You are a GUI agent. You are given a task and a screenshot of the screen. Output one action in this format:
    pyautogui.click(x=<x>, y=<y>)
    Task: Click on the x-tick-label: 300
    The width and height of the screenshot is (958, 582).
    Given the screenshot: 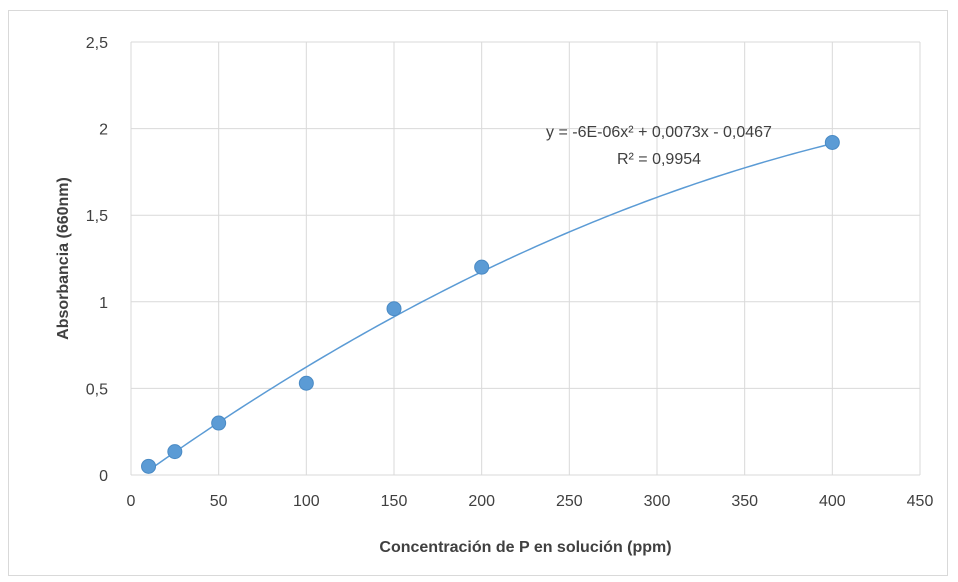 What is the action you would take?
    pyautogui.click(x=657, y=501)
    